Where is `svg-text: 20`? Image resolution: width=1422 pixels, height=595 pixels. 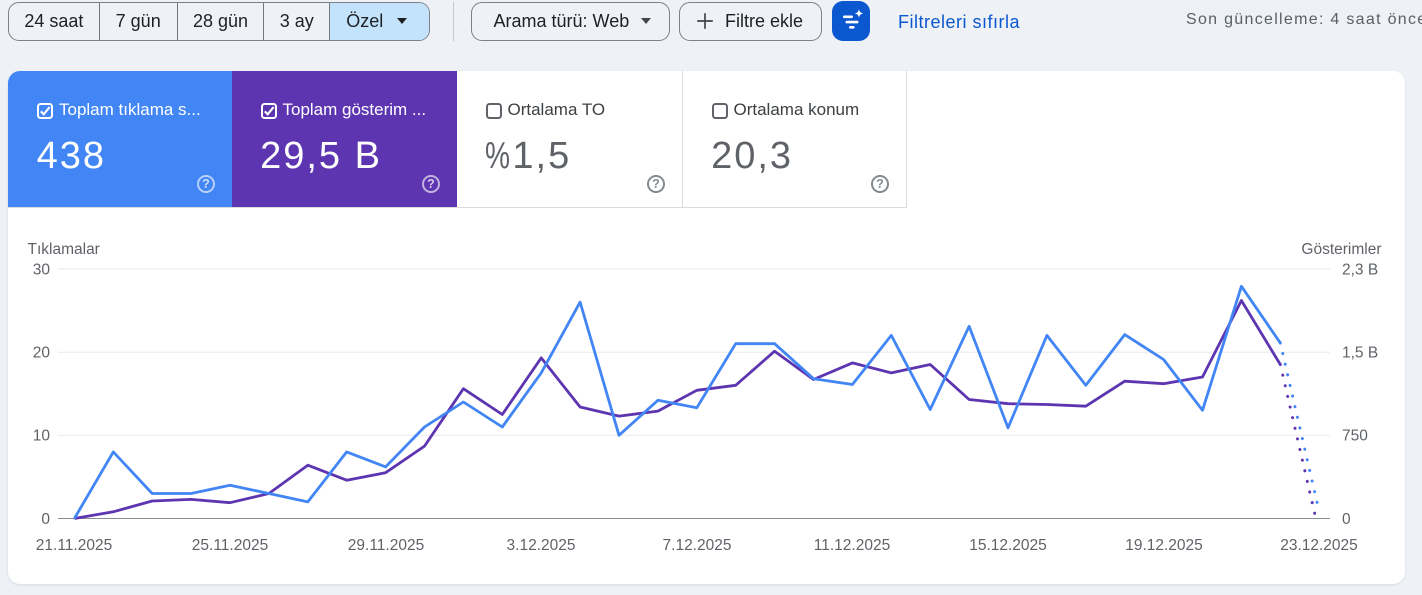
svg-text: 20 is located at coordinates (42, 353).